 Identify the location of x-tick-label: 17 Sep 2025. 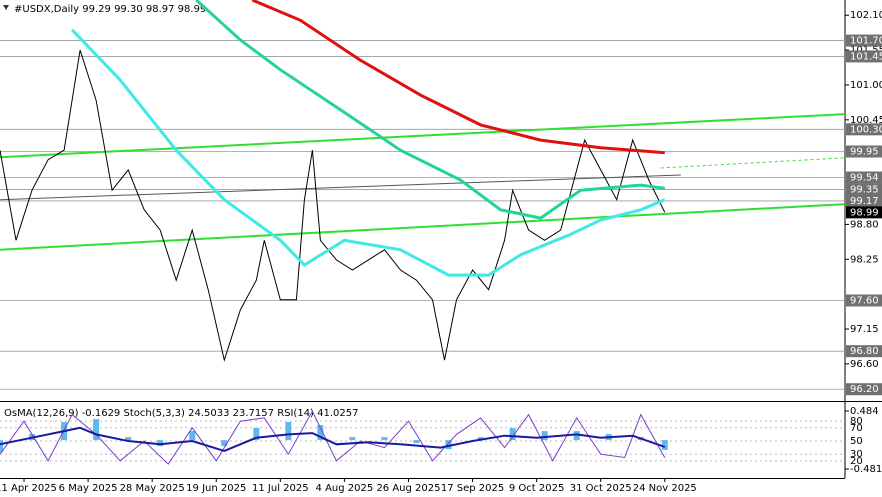
(472, 488).